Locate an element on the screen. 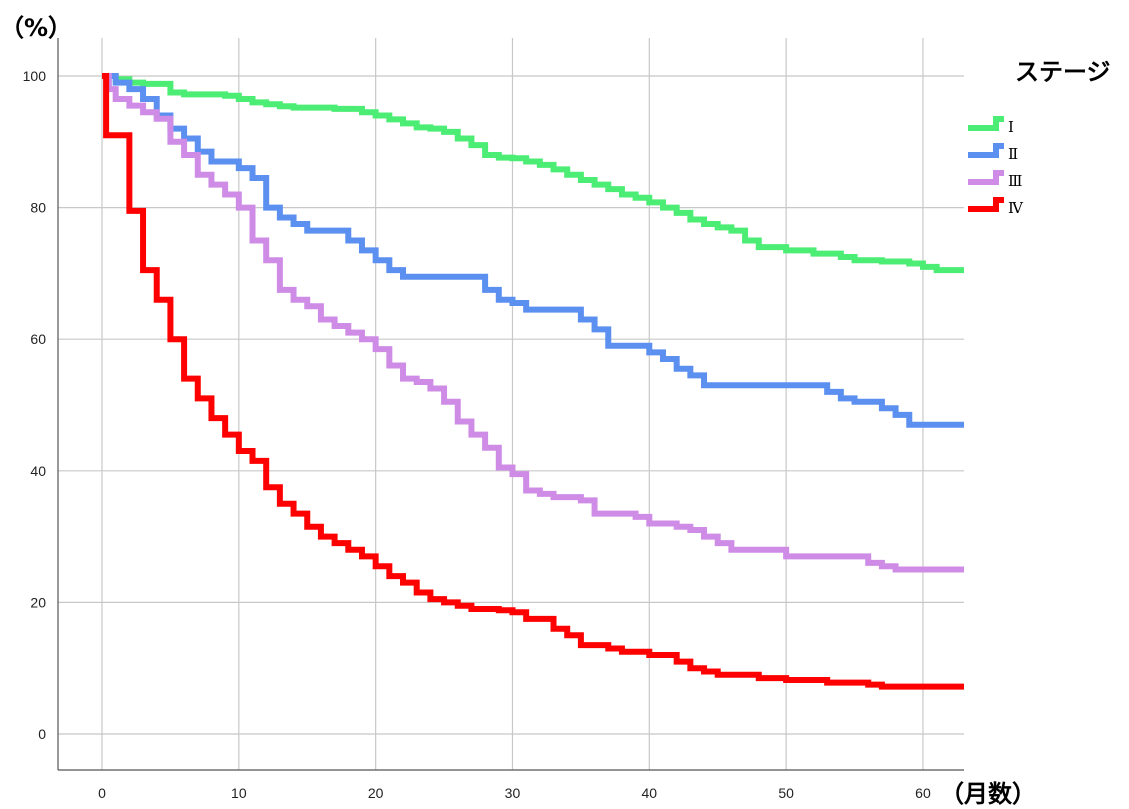 Image resolution: width=1129 pixels, height=809 pixels. legend-label-stage-2: Ⅱ is located at coordinates (1013, 154).